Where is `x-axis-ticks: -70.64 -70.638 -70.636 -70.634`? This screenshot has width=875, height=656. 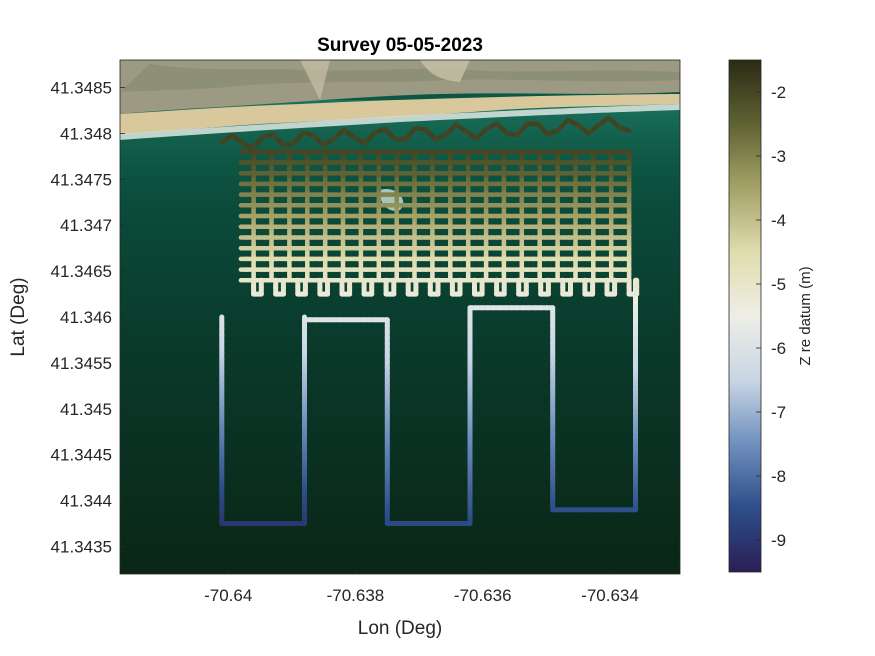 x-axis-ticks: -70.64 -70.638 -70.636 -70.634 is located at coordinates (421, 587).